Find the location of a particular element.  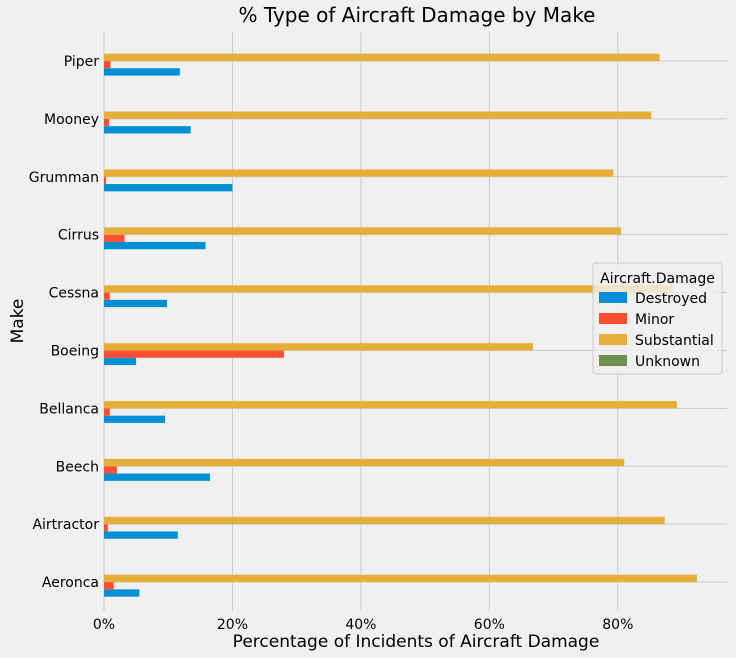

y-axis-label: Make is located at coordinates (18, 321).